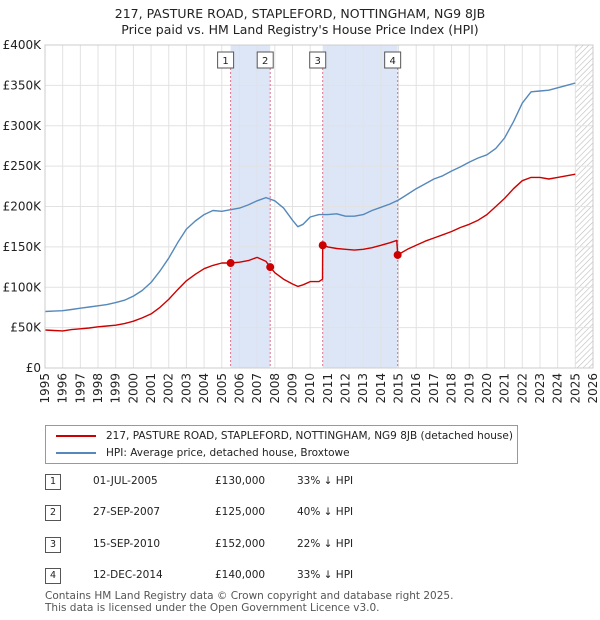 The width and height of the screenshot is (600, 620). Describe the element at coordinates (26, 328) in the screenshot. I see `y-tick-label: £50K` at that location.